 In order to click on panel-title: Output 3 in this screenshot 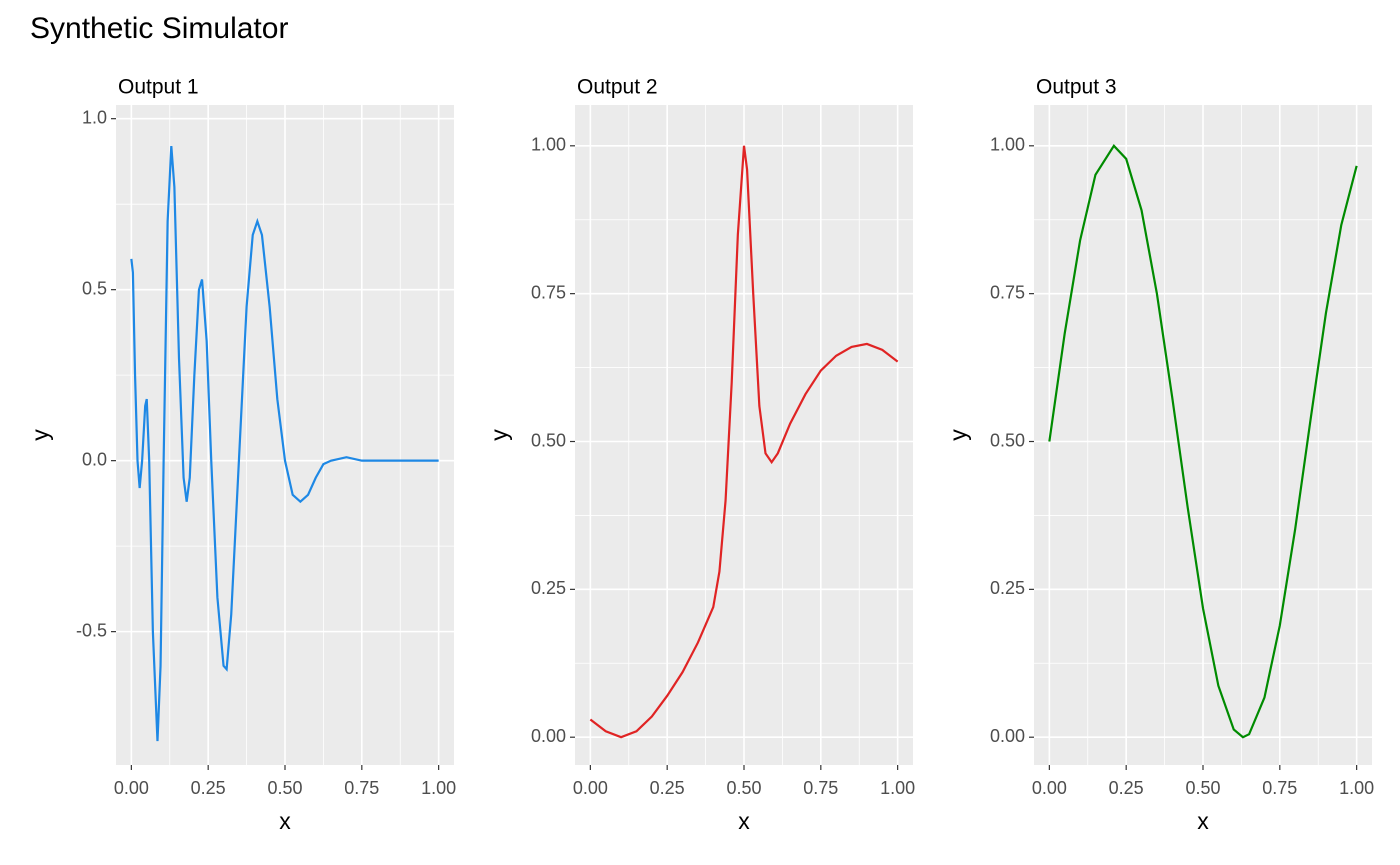, I will do `click(1076, 87)`.